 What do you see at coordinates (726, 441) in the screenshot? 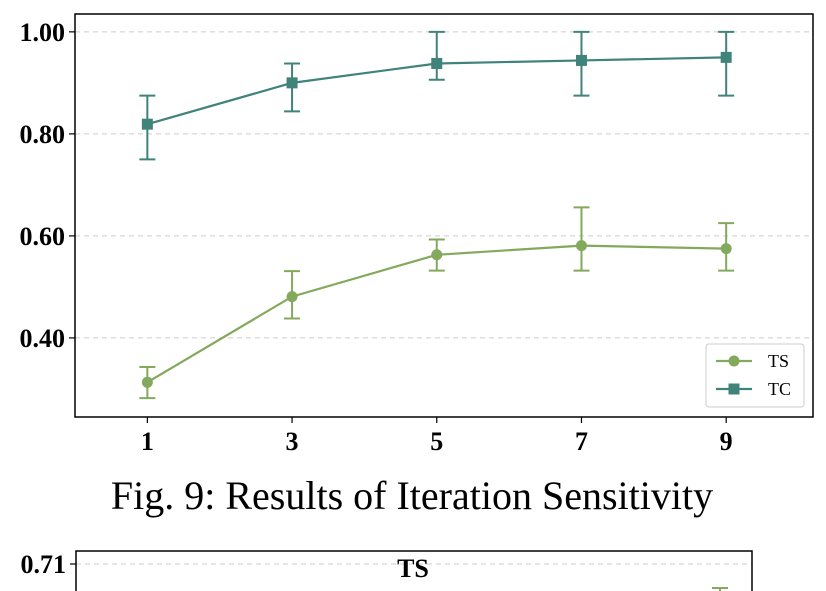
I see `x-tick-label: 9` at bounding box center [726, 441].